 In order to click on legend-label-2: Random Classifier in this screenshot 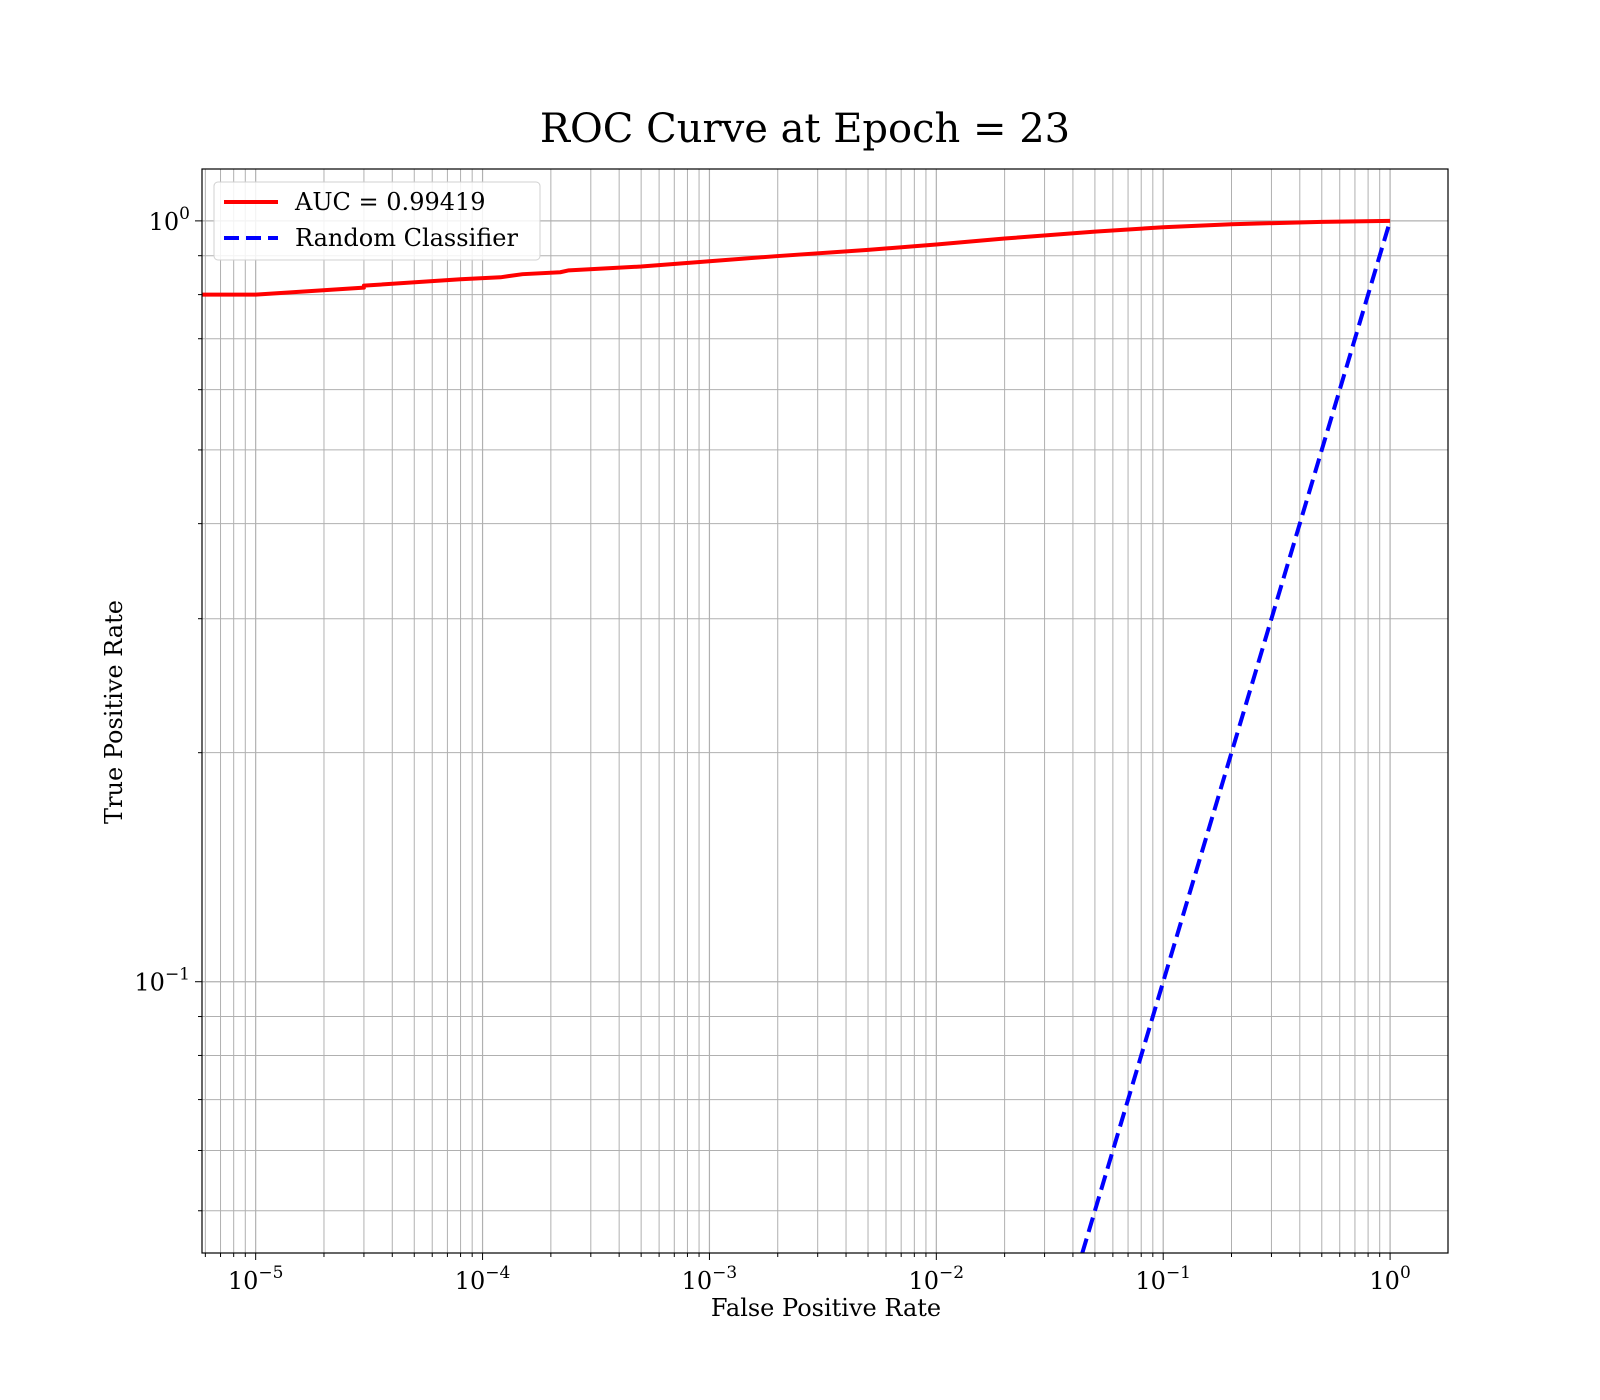, I will do `click(406, 238)`.